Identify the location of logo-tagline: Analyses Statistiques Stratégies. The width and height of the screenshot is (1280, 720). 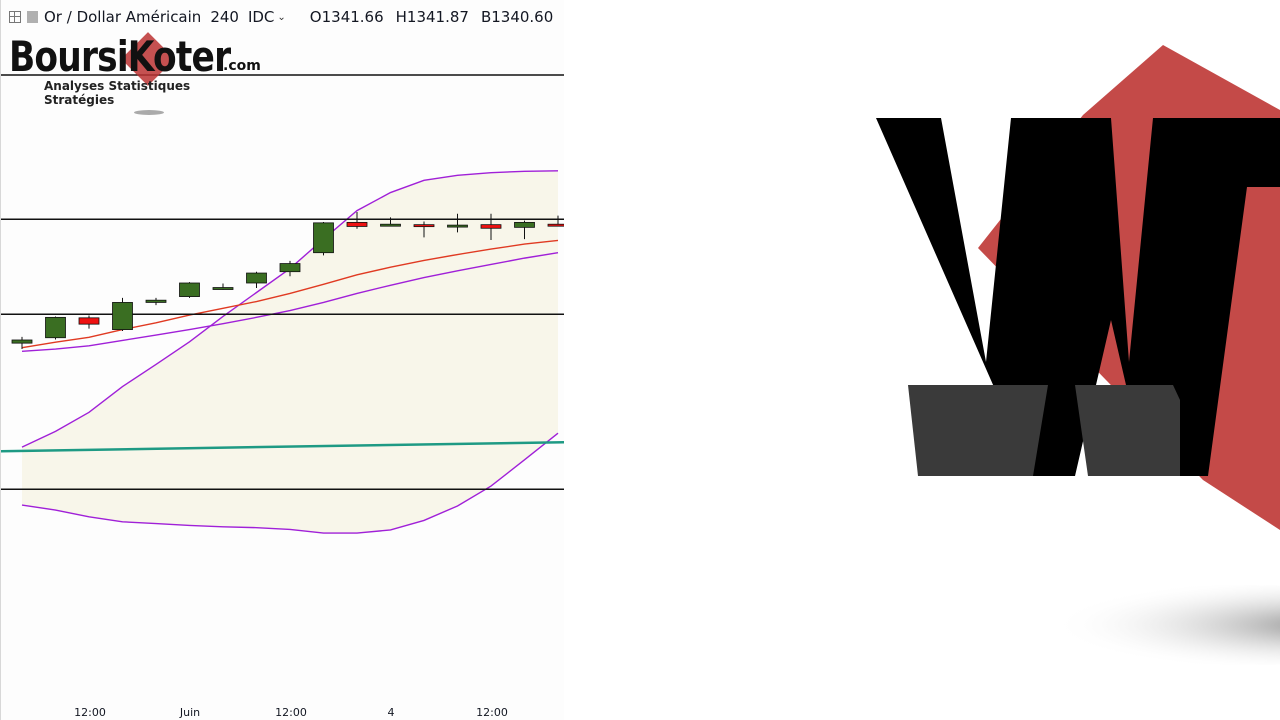
(117, 93).